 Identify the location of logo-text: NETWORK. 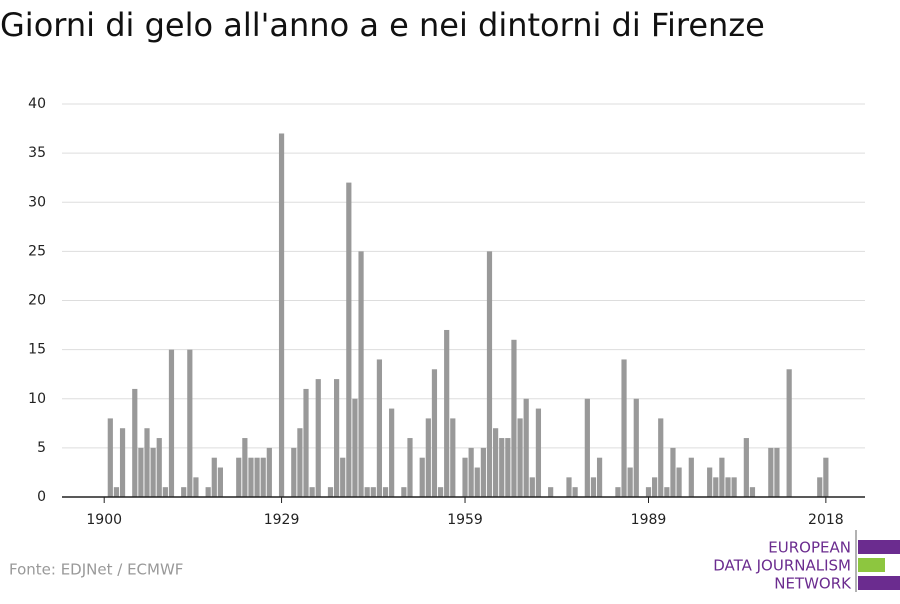
(813, 584).